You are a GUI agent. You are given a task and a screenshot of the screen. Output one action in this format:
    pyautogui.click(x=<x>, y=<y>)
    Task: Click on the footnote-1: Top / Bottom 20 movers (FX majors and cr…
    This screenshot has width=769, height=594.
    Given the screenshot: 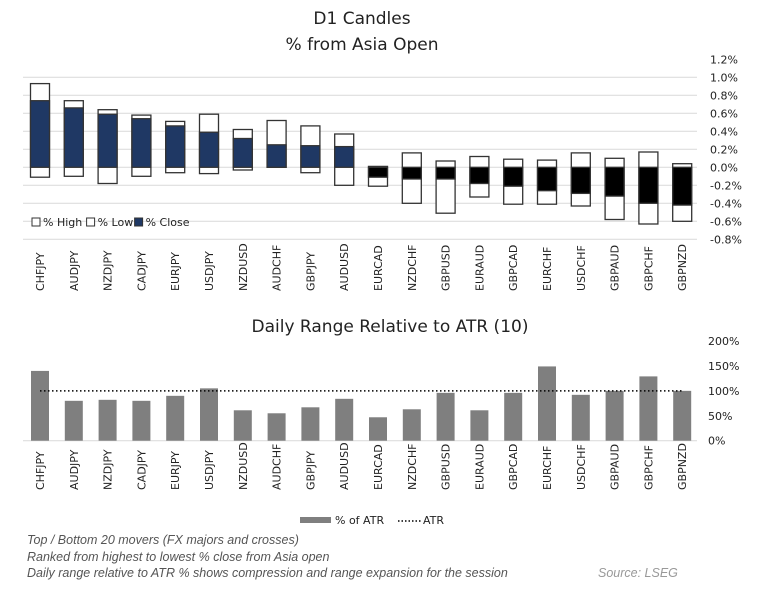 What is the action you would take?
    pyautogui.click(x=163, y=540)
    